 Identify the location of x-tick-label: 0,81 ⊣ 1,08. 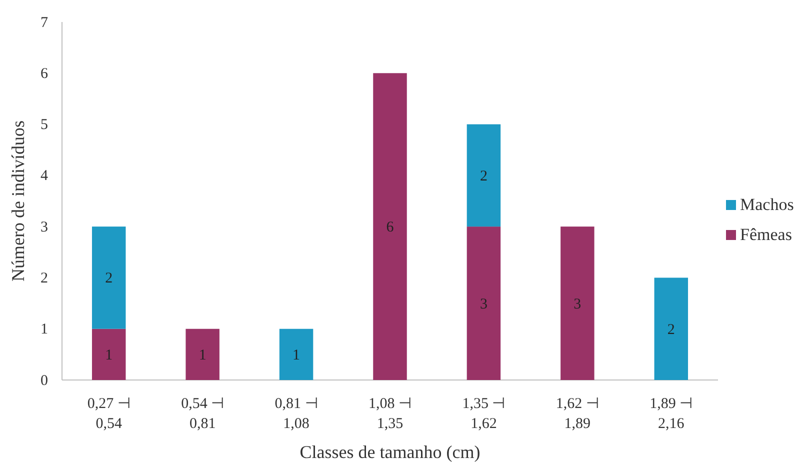
(296, 414).